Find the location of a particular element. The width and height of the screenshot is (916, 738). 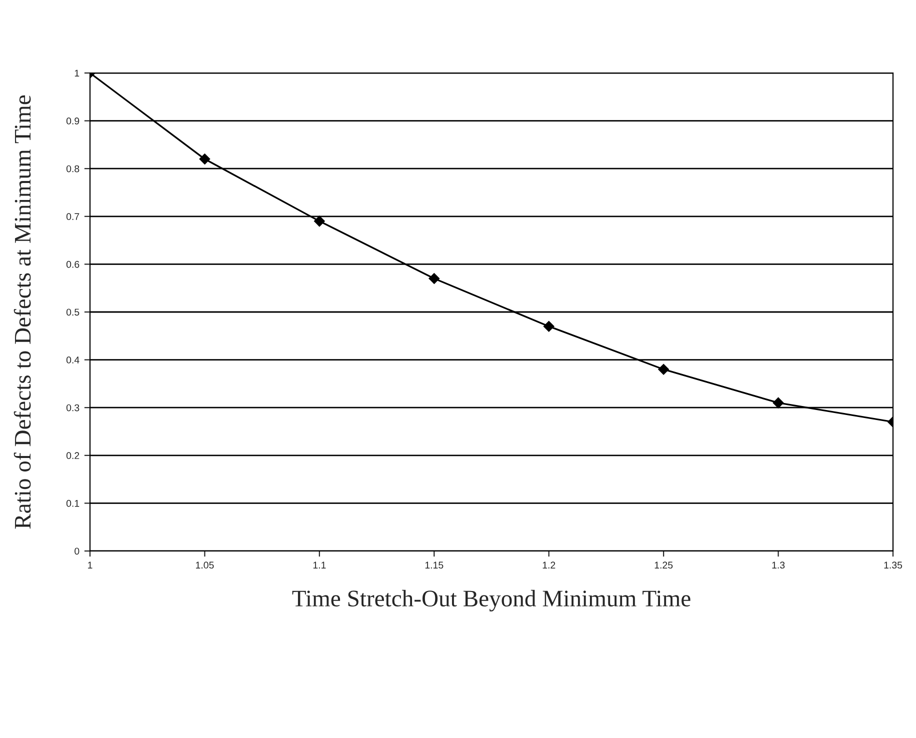

y-tick-label: 0.7 is located at coordinates (73, 216).